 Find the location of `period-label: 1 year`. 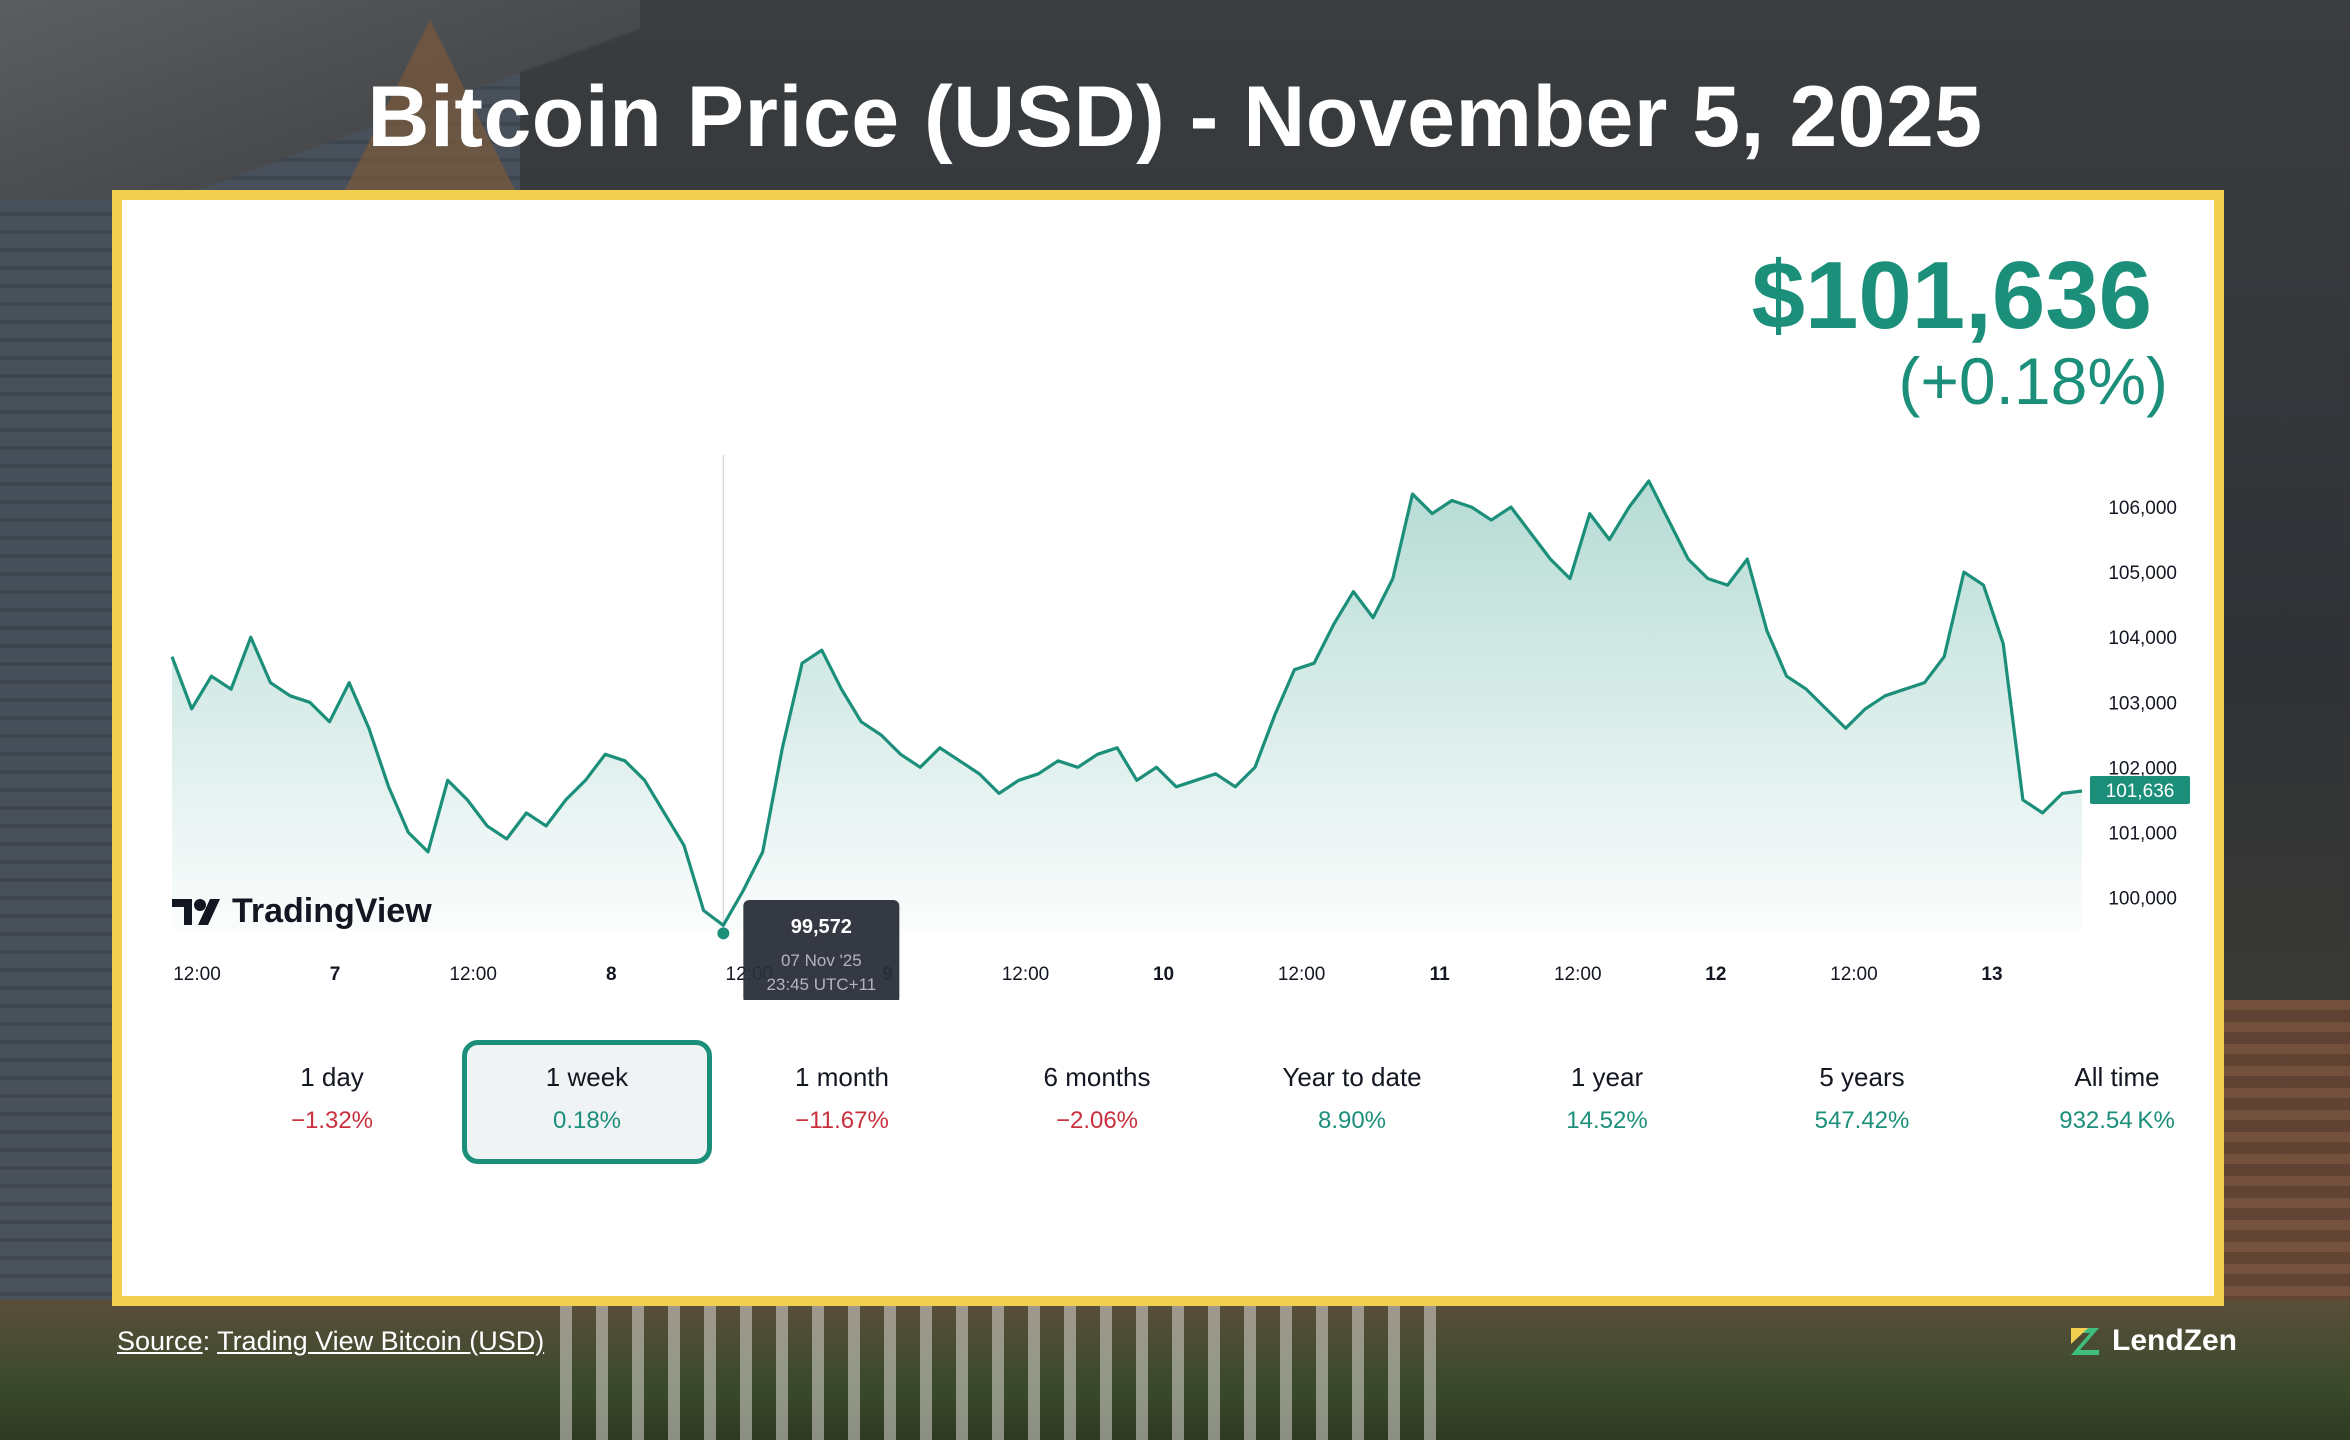

period-label: 1 year is located at coordinates (1607, 1077).